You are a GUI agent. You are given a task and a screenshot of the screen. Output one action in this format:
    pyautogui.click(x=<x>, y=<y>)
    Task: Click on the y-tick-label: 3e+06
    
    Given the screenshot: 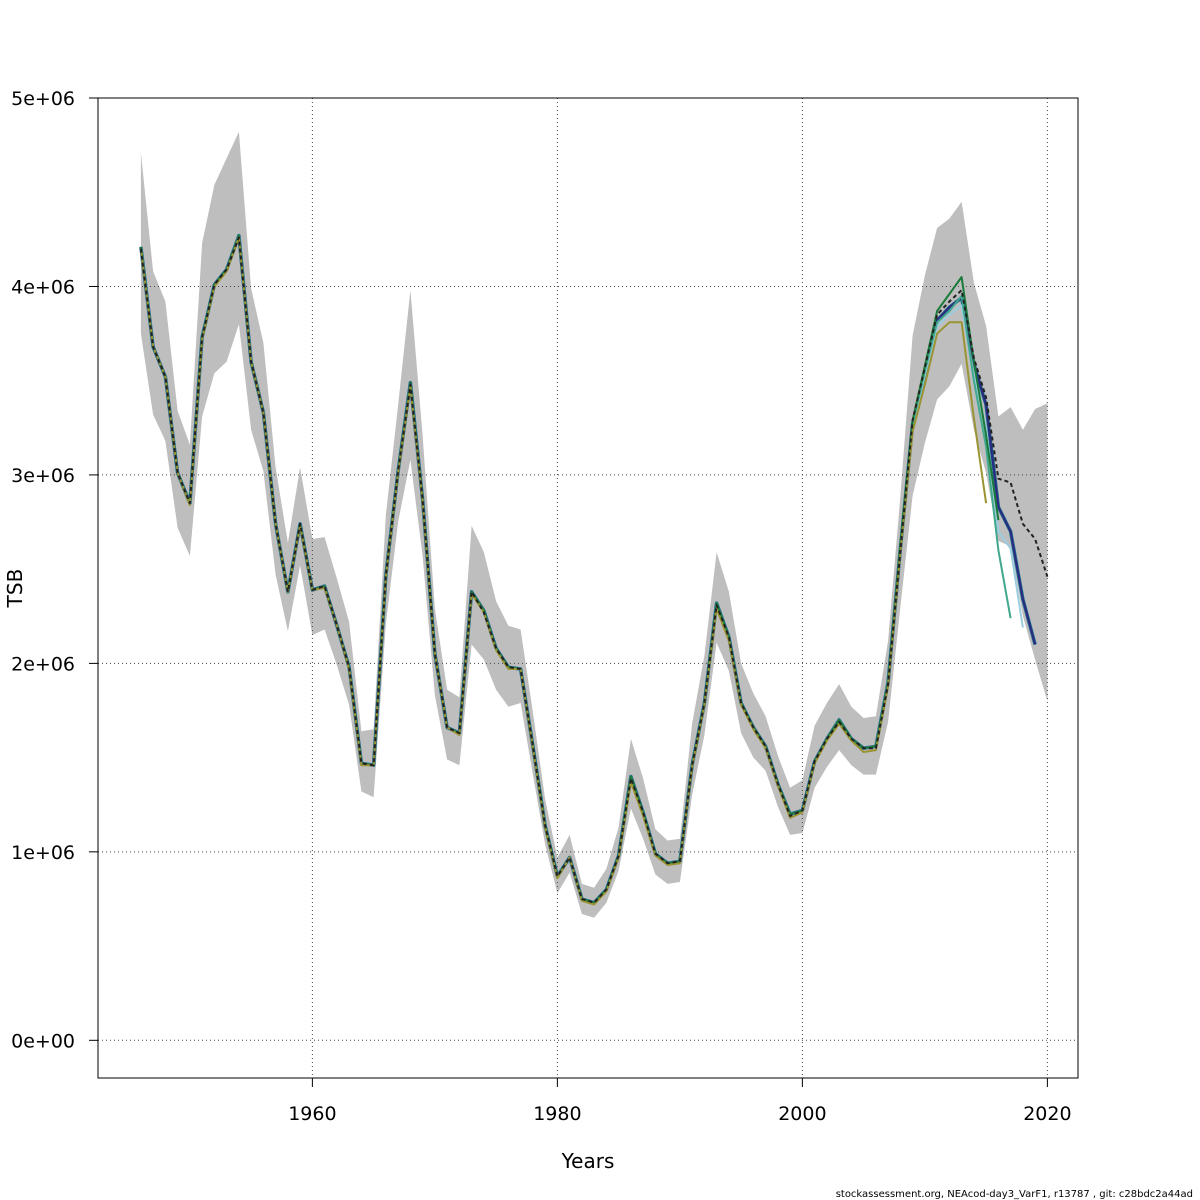 What is the action you would take?
    pyautogui.click(x=43, y=476)
    